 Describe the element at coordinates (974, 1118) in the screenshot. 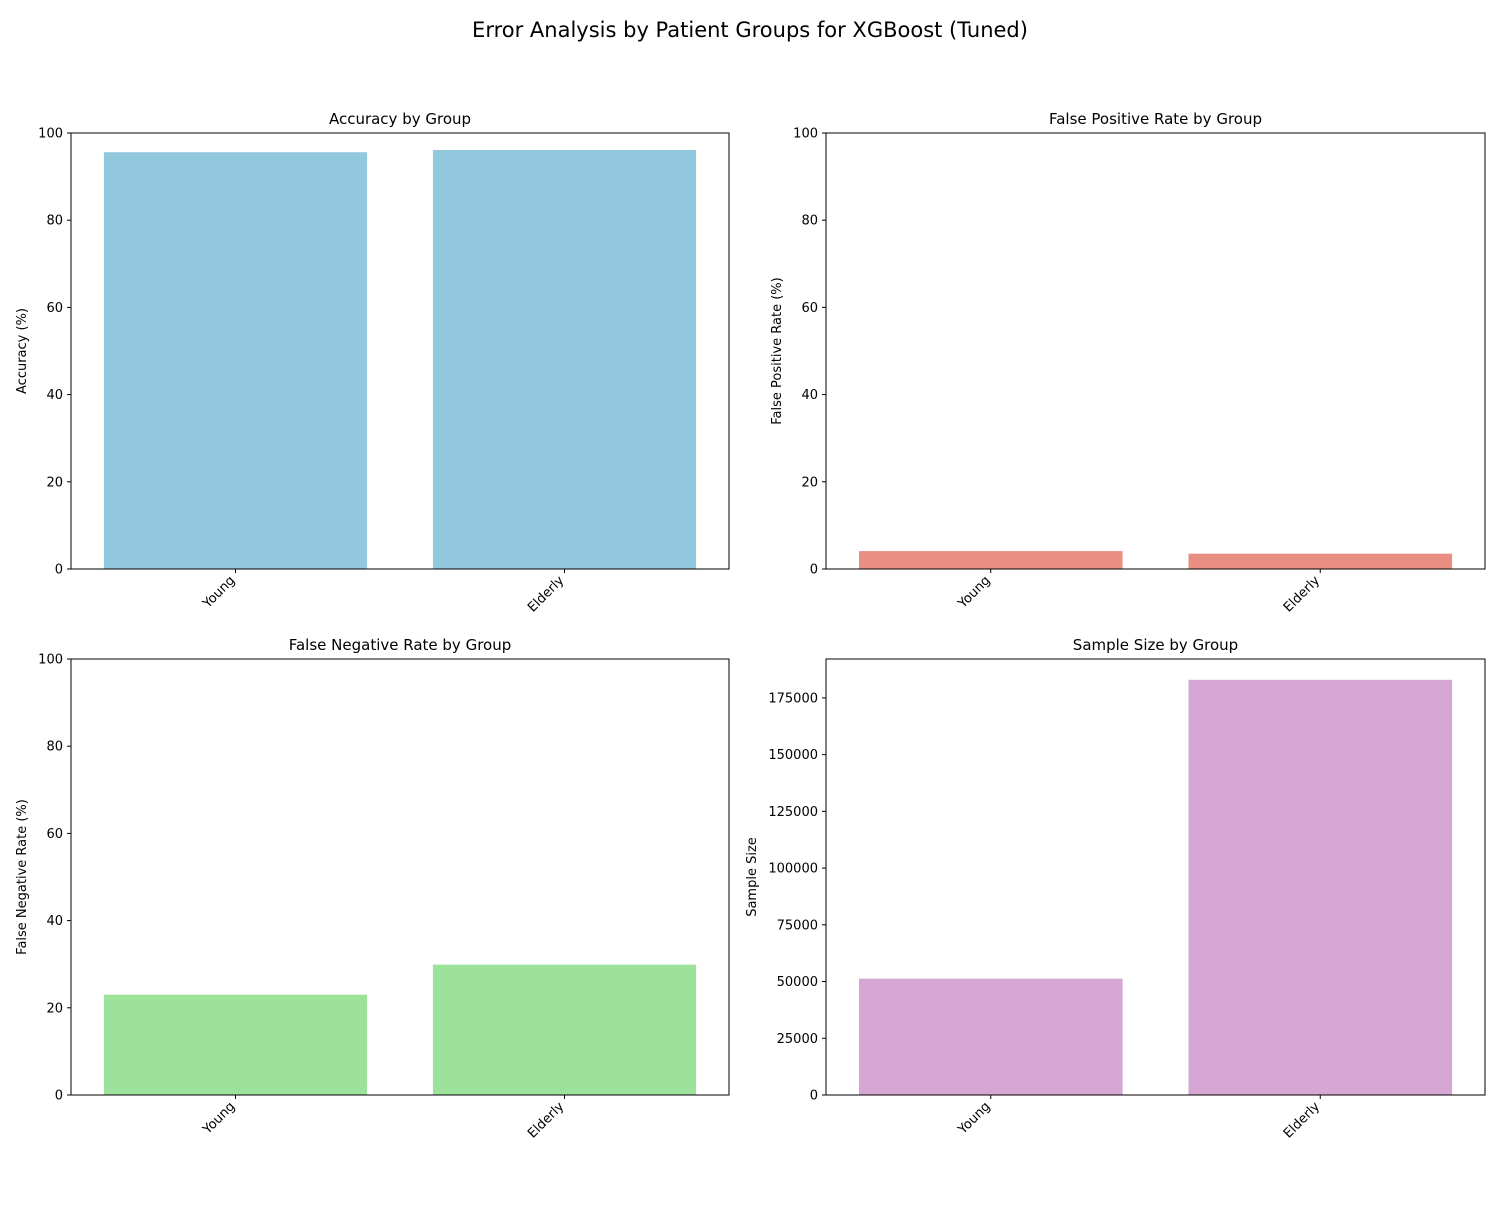

I see `sample-size-x-tick-label: Young` at that location.